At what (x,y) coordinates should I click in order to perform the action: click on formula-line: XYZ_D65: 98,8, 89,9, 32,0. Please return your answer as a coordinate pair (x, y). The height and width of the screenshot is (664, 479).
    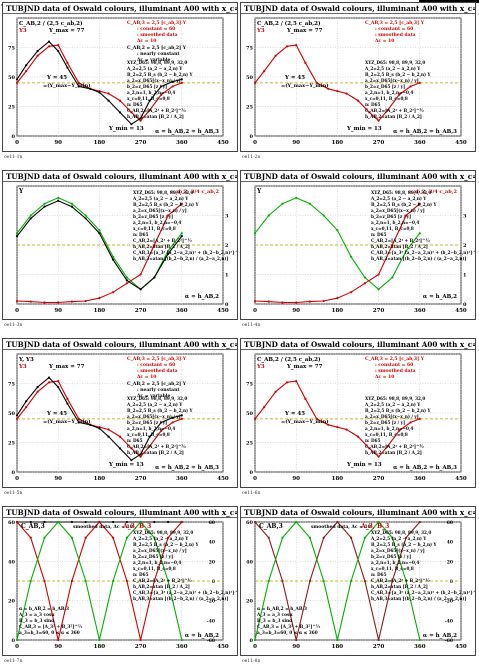
    Looking at the image, I should click on (395, 398).